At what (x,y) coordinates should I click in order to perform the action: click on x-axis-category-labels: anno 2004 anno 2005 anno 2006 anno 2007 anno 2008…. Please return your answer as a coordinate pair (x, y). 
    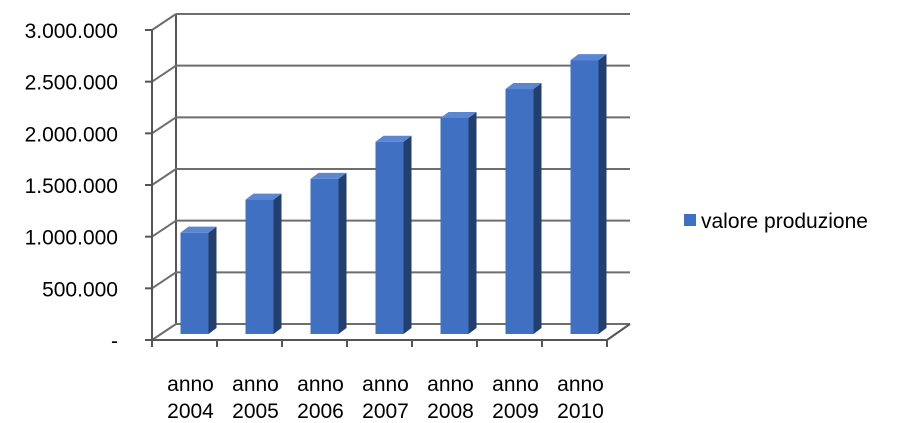
    Looking at the image, I should click on (385, 398).